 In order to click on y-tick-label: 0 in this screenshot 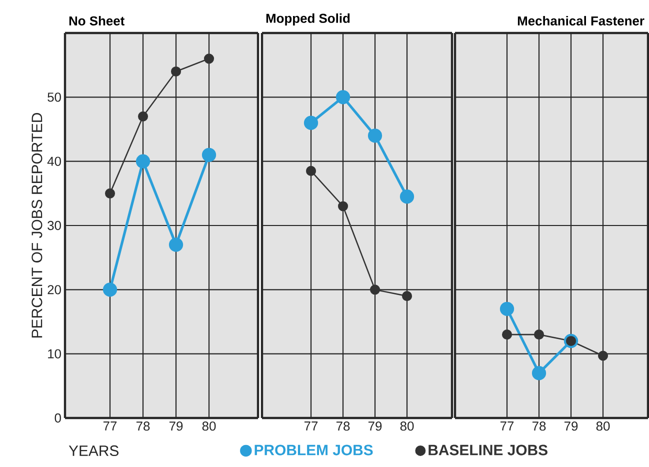, I will do `click(57, 418)`.